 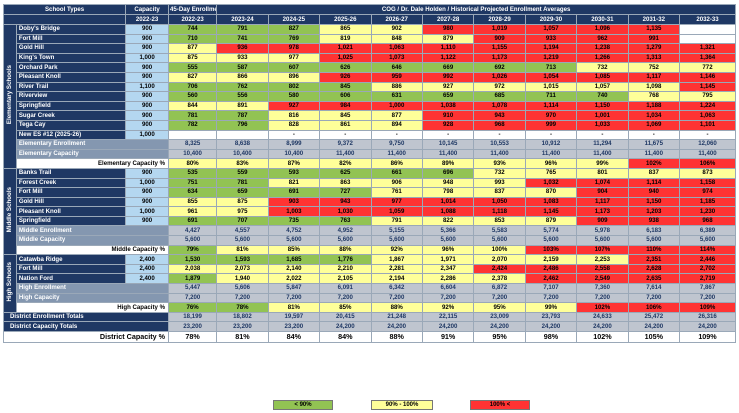 What do you see at coordinates (345, 337) in the screenshot?
I see `district-percent-cell: 84%` at bounding box center [345, 337].